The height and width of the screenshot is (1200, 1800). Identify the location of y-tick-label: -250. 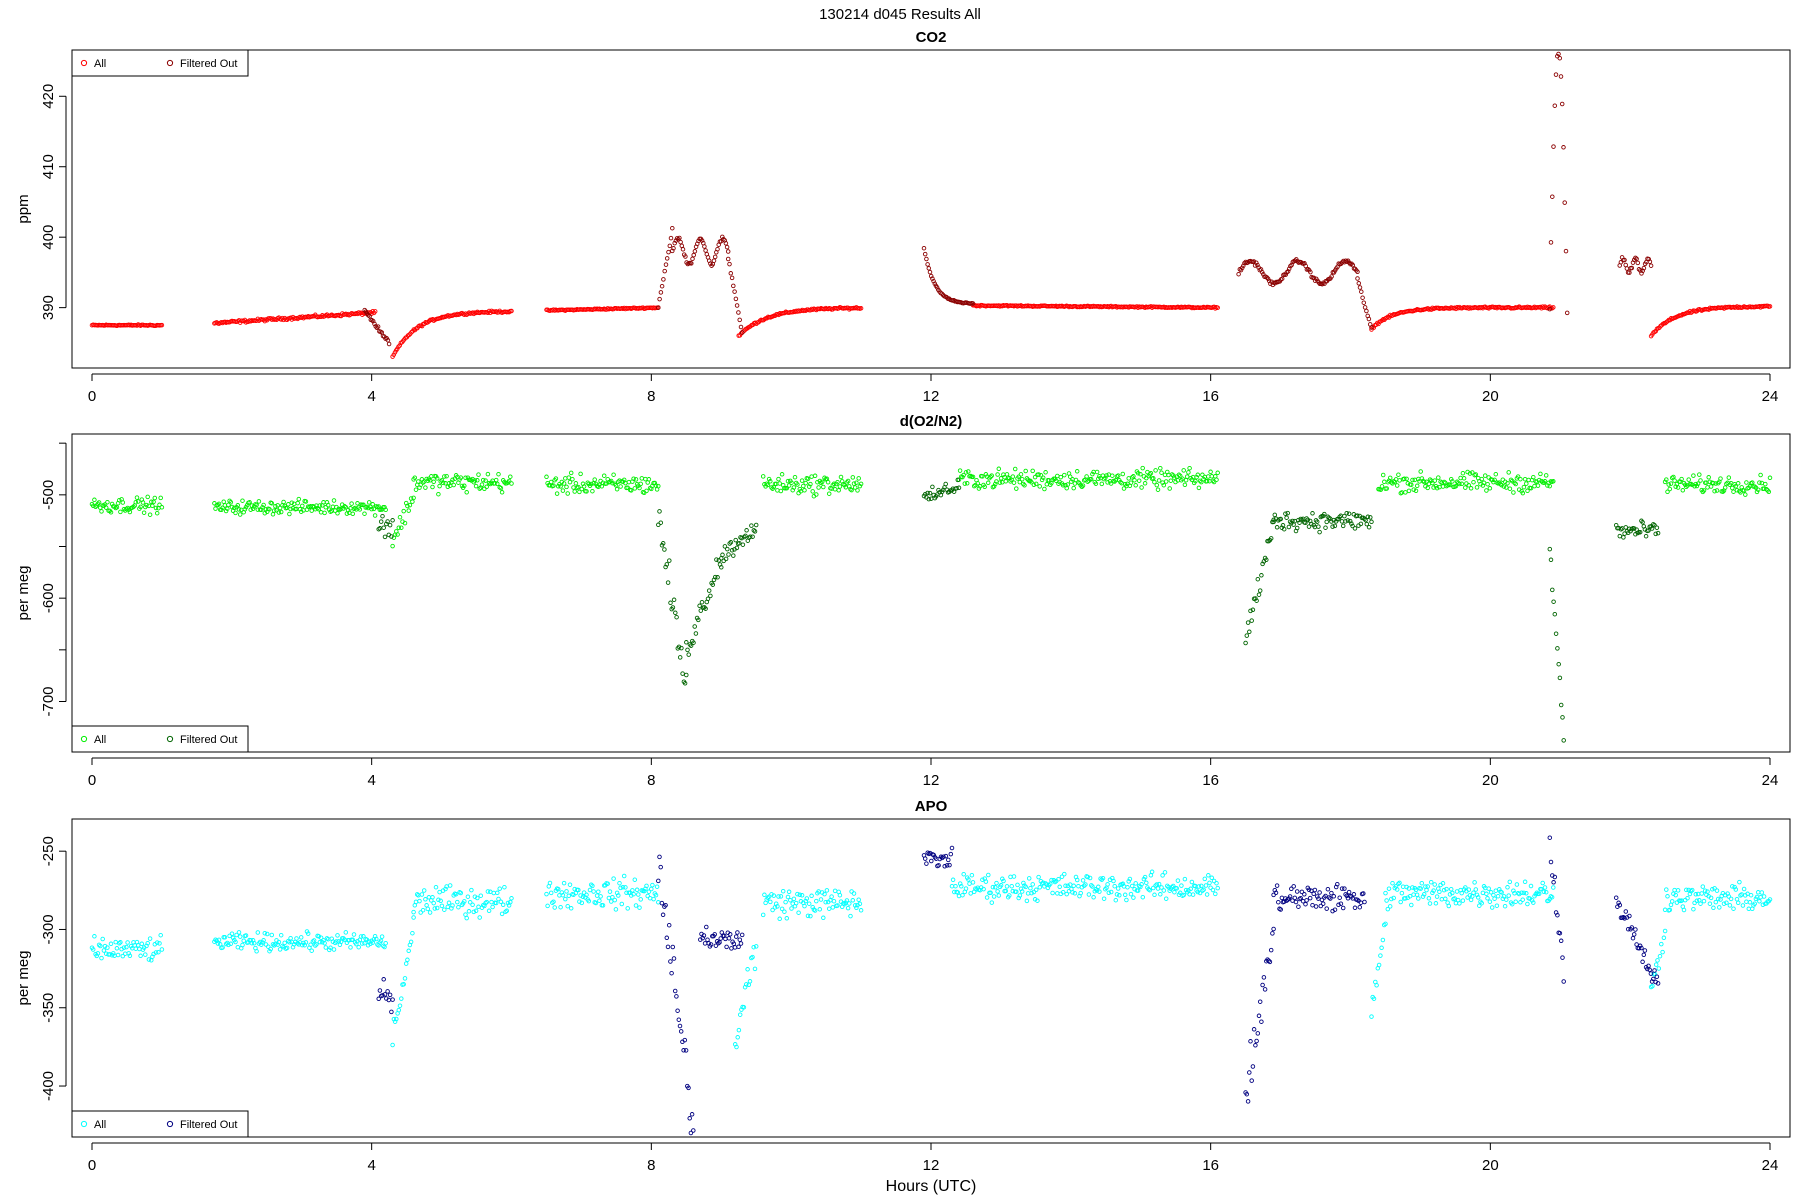
(48, 851).